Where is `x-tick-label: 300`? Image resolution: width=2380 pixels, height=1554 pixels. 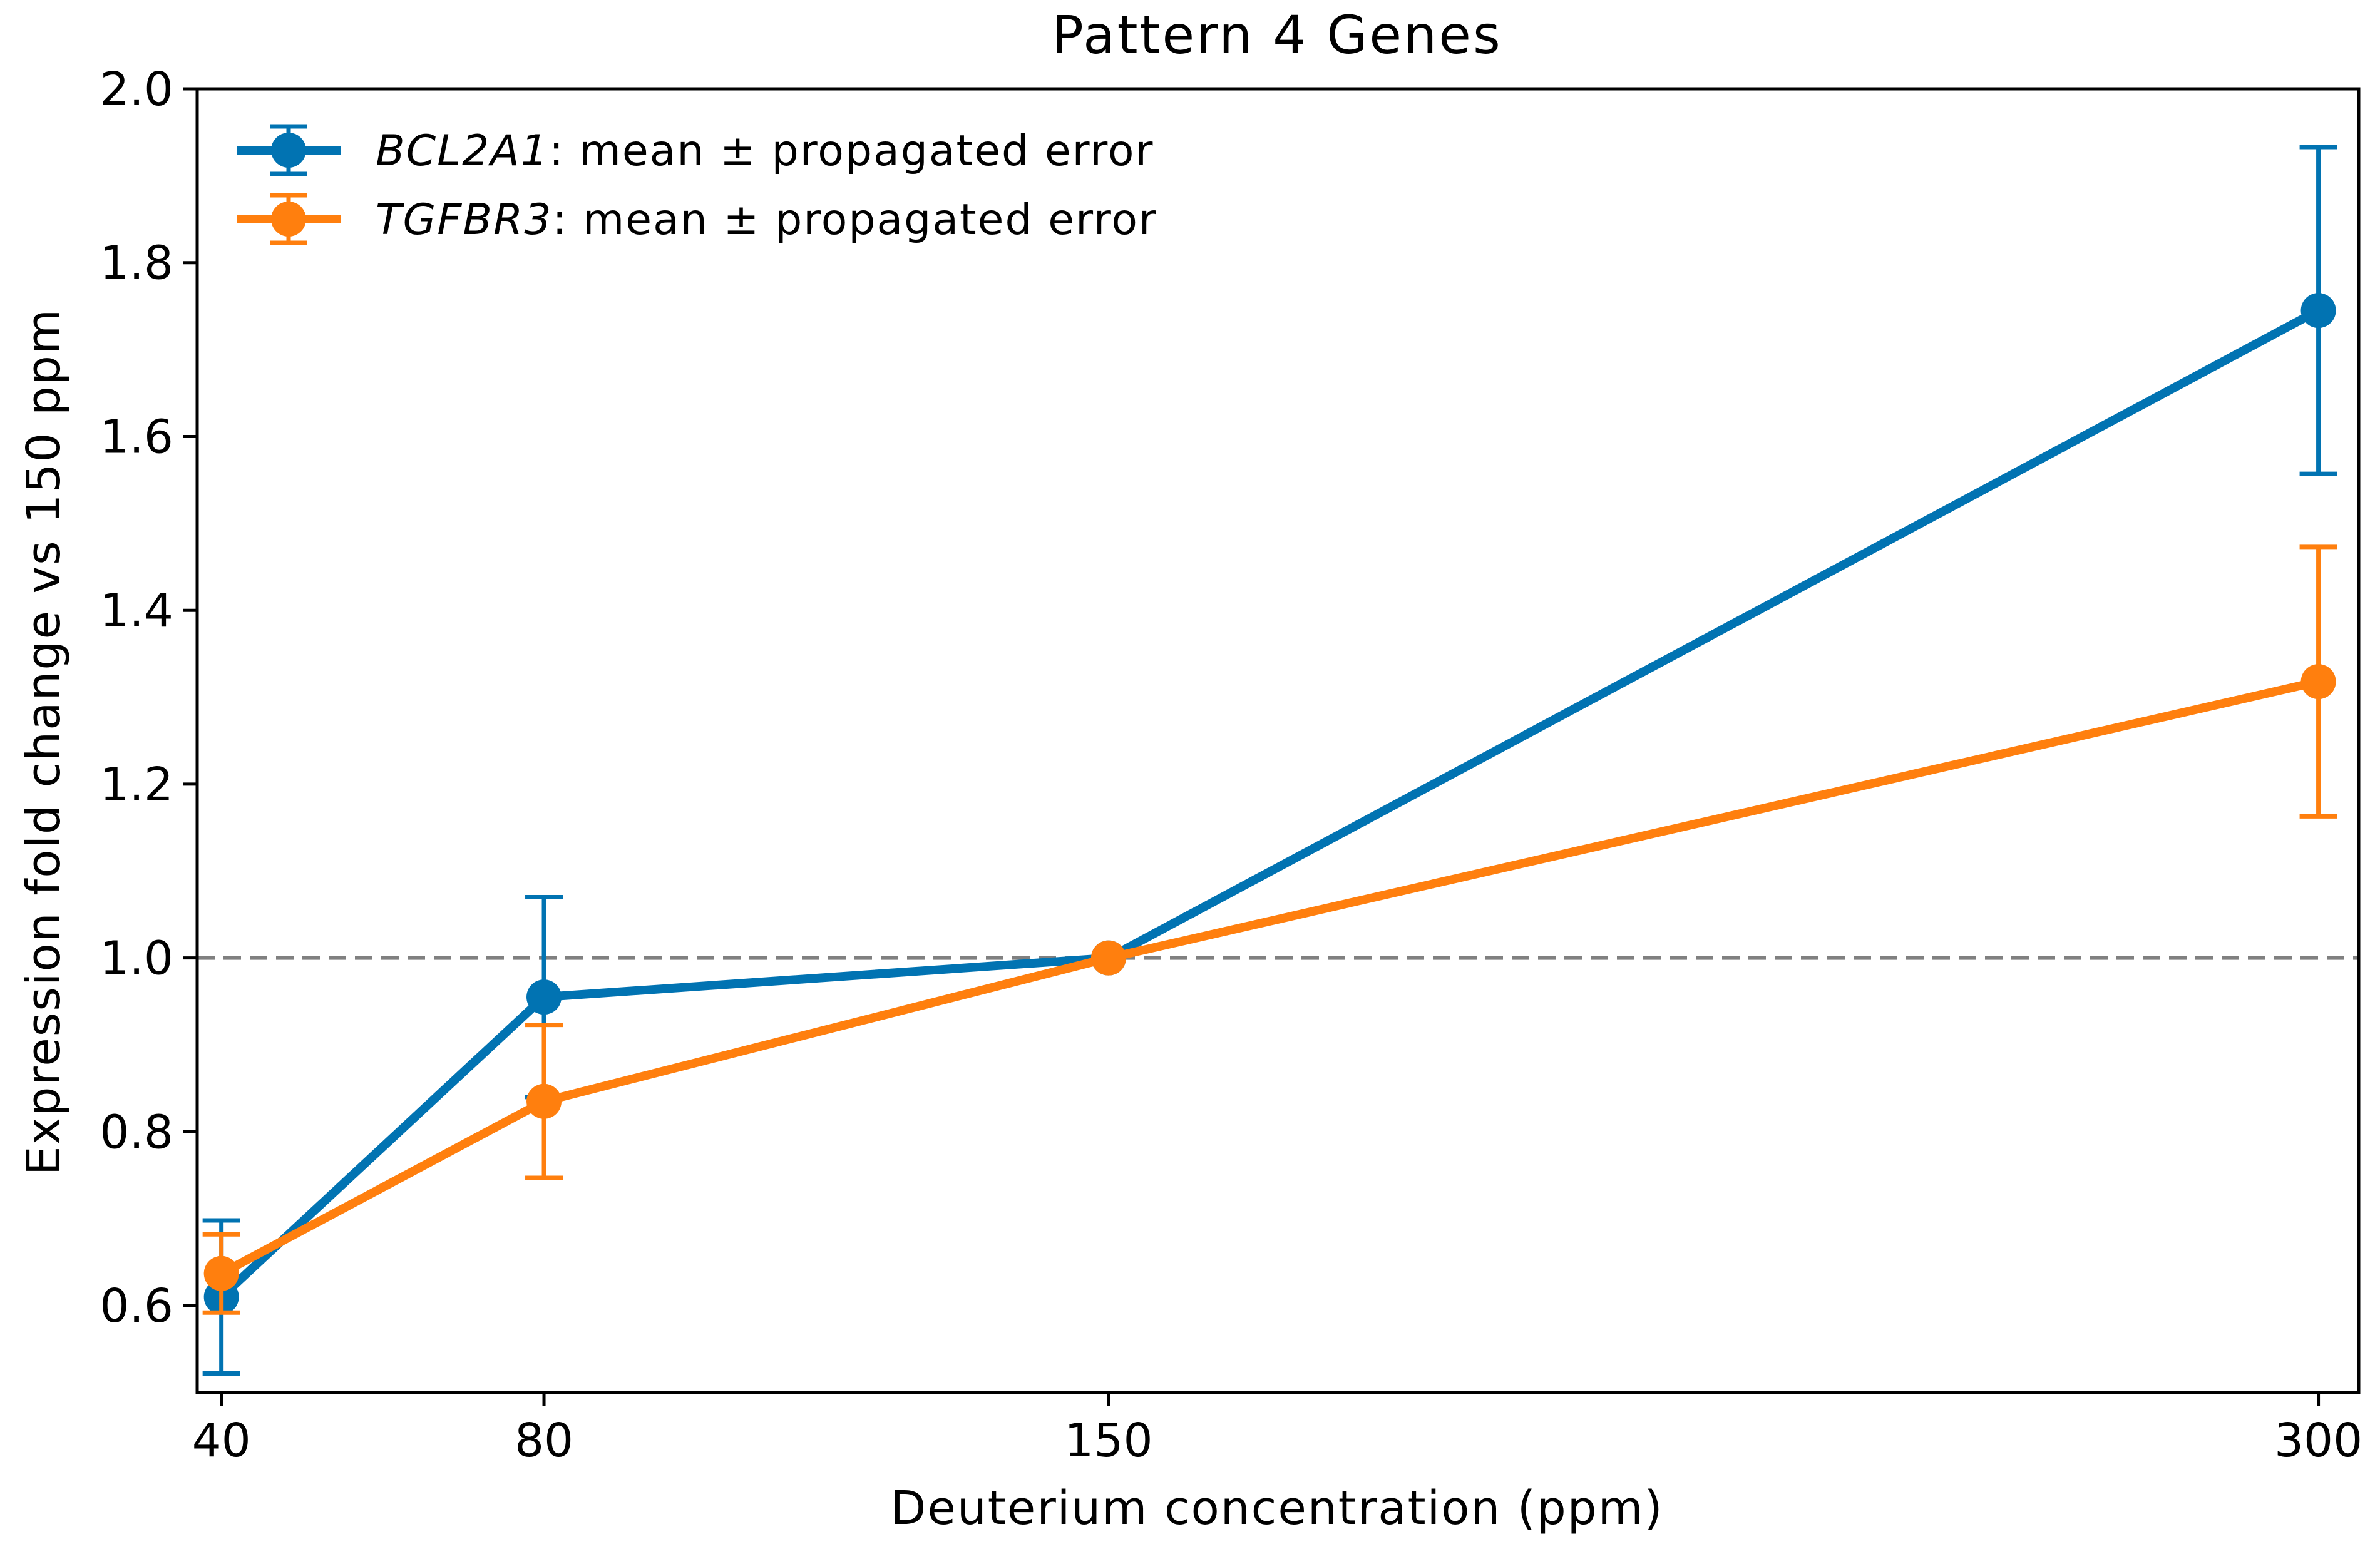
x-tick-label: 300 is located at coordinates (2318, 1441).